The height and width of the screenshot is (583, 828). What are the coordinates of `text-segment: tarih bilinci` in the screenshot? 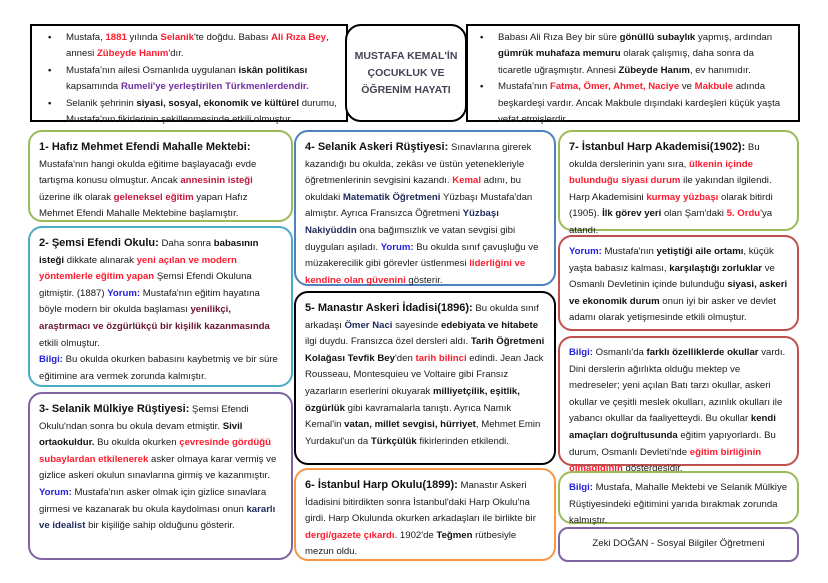 It's located at (441, 358).